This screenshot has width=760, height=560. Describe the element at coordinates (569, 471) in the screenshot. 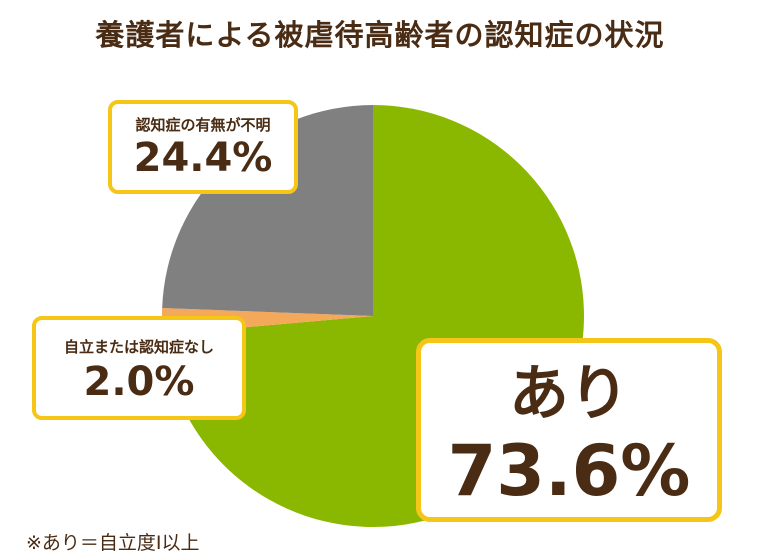

I see `callout-yes-value: 73.6%` at that location.